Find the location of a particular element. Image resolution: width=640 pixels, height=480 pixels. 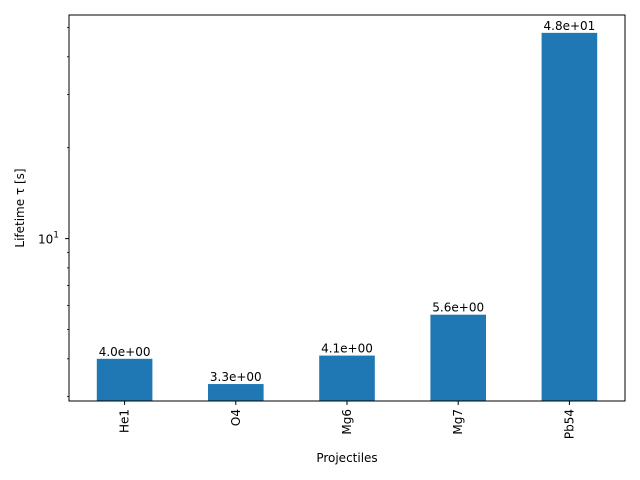

bar-mg7 is located at coordinates (458, 357).